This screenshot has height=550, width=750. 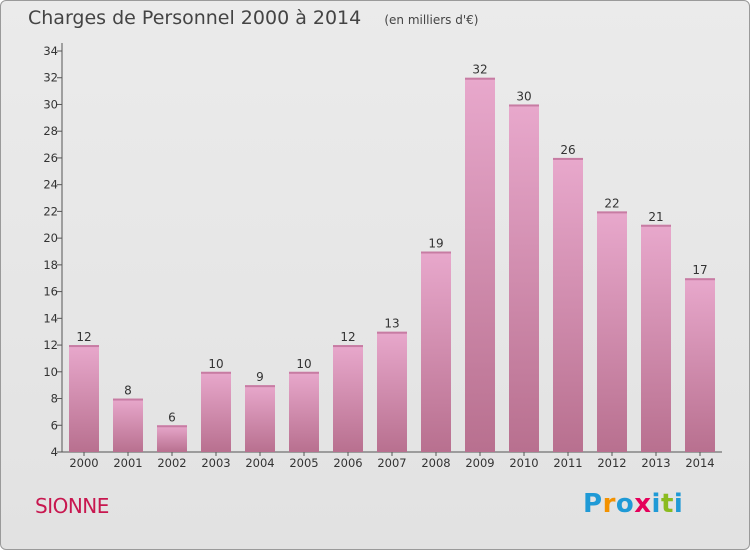 What do you see at coordinates (54, 425) in the screenshot?
I see `y-tick-label: 6` at bounding box center [54, 425].